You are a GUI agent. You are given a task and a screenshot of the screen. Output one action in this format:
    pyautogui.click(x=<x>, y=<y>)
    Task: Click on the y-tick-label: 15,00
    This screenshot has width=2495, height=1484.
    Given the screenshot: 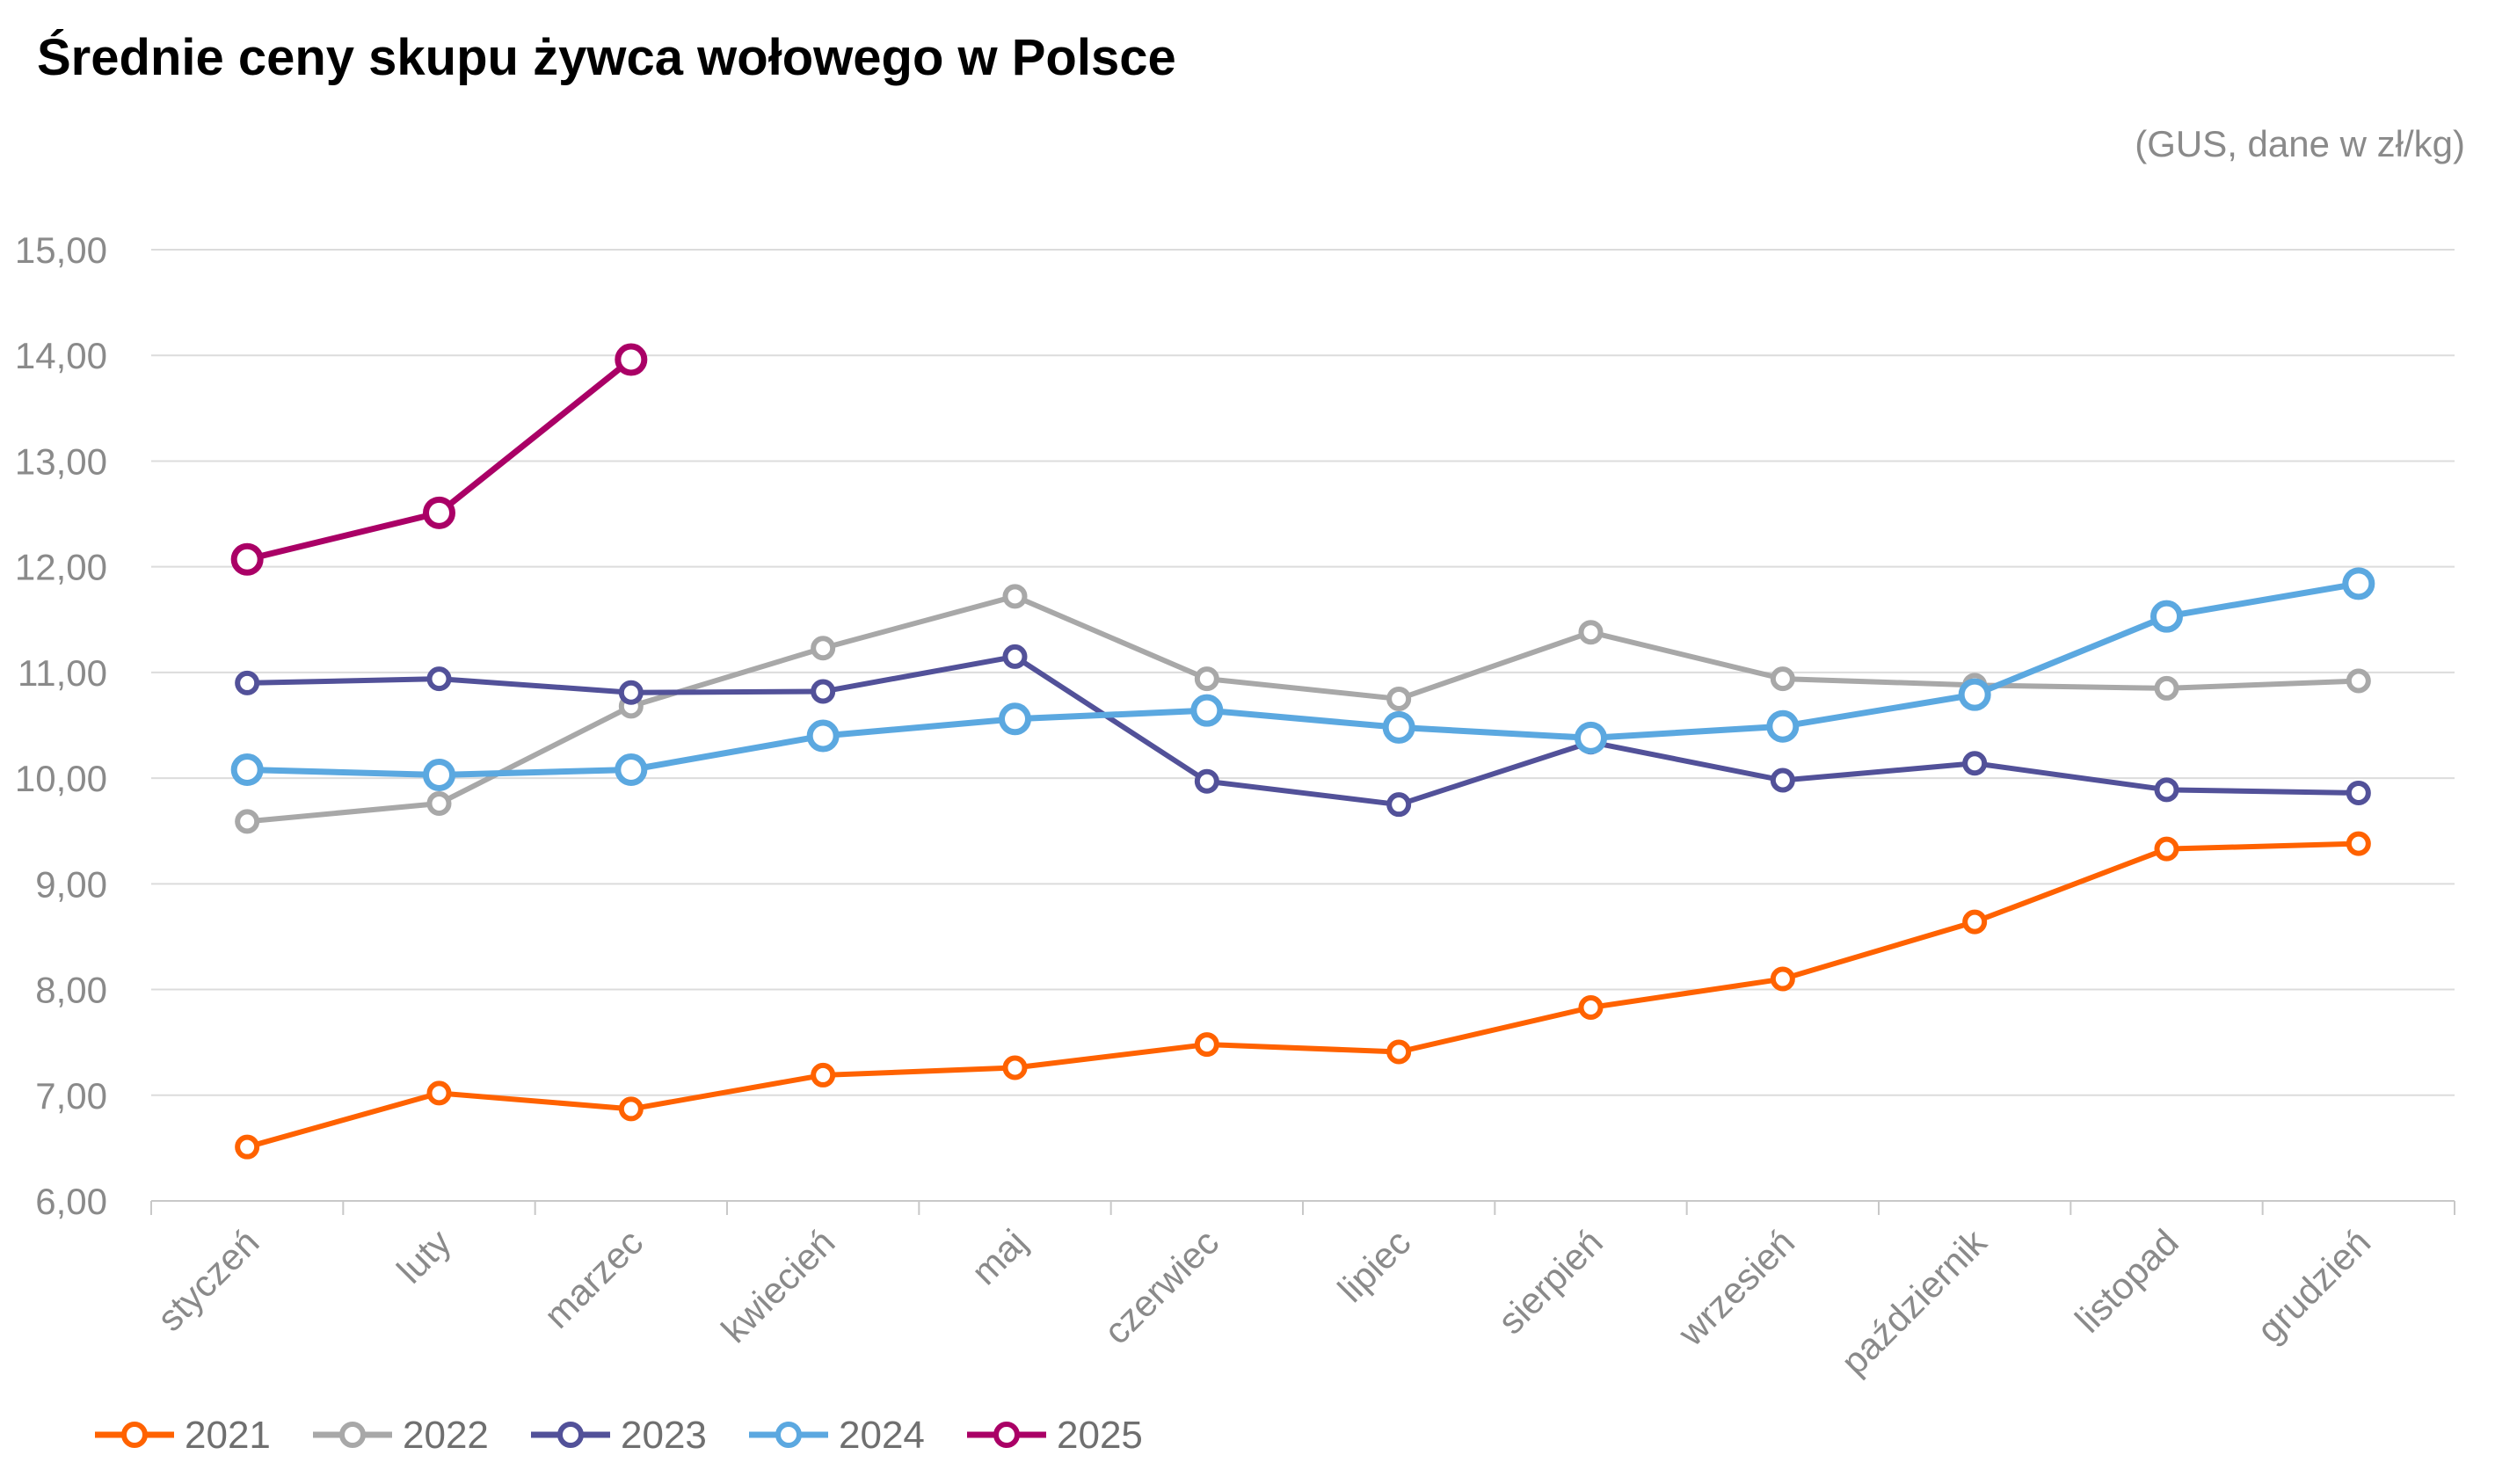 What is the action you would take?
    pyautogui.click(x=61, y=250)
    